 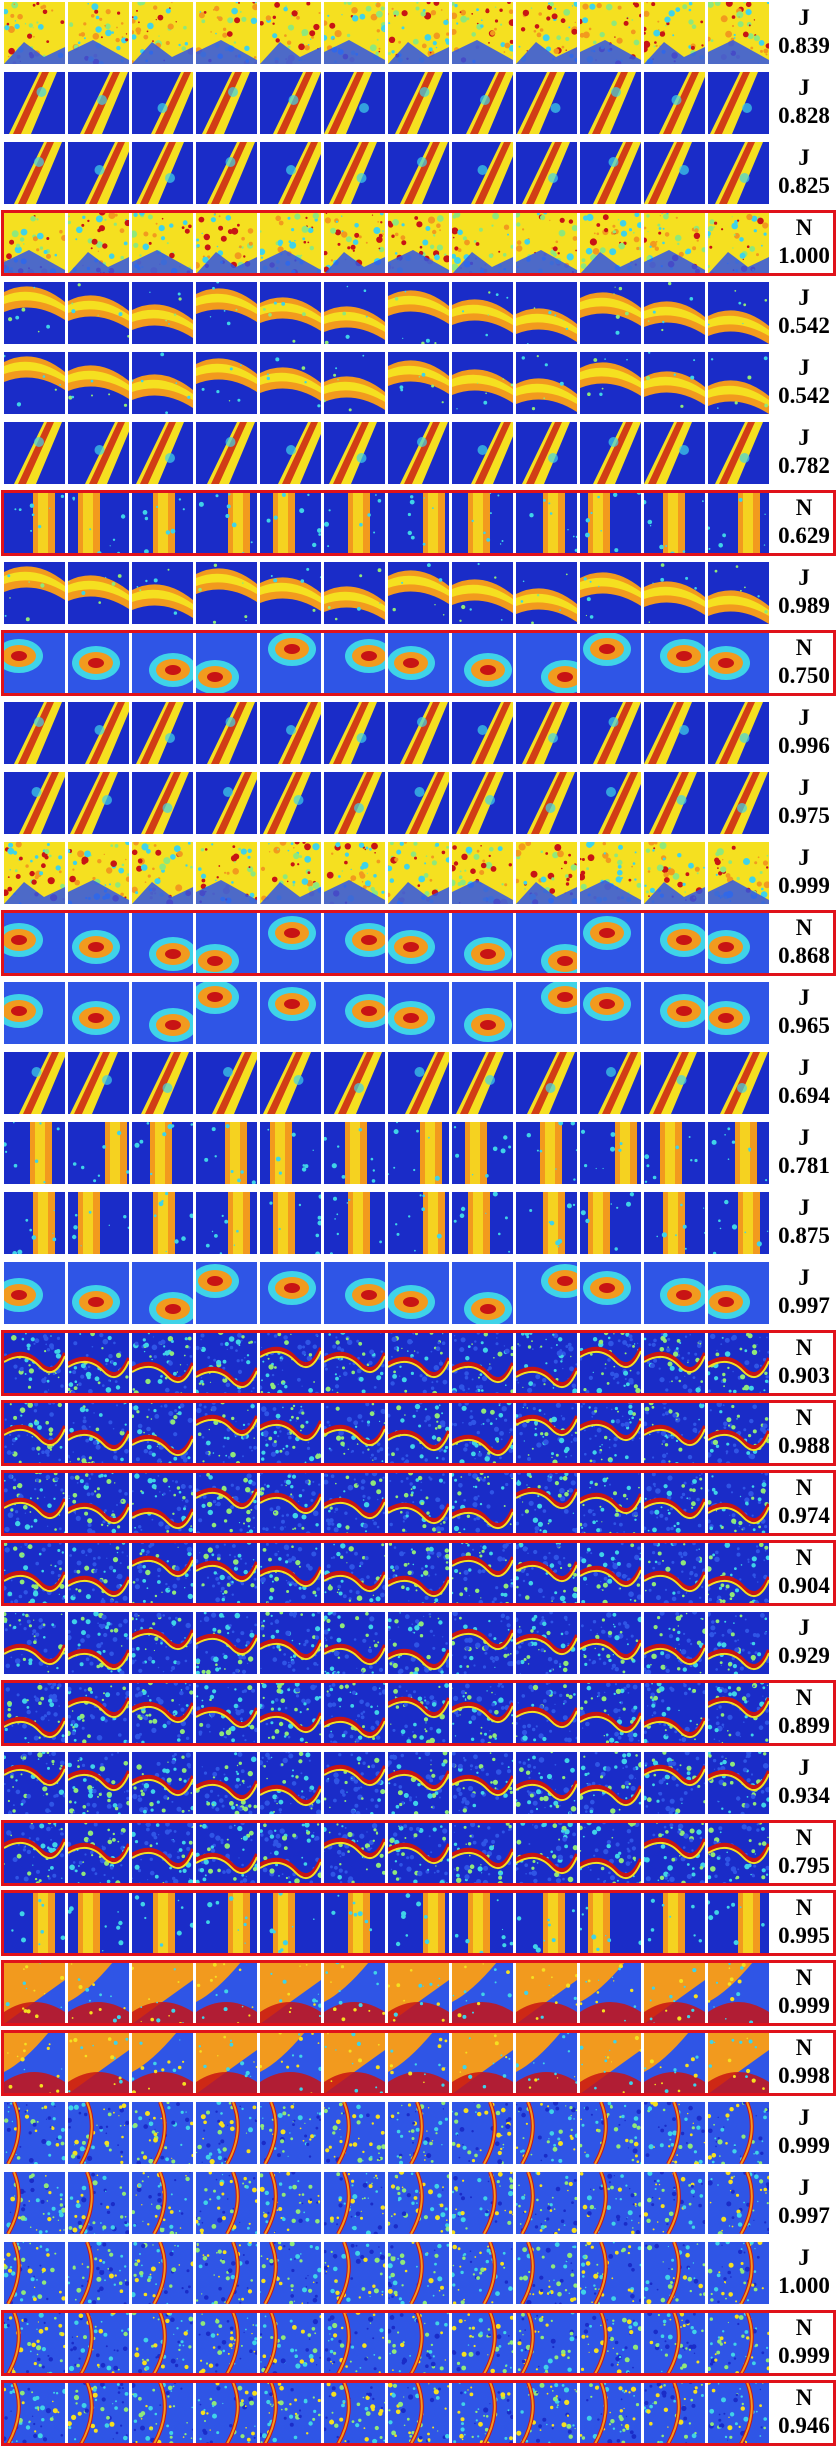 I want to click on row-label: N 0.899, so click(x=804, y=1714).